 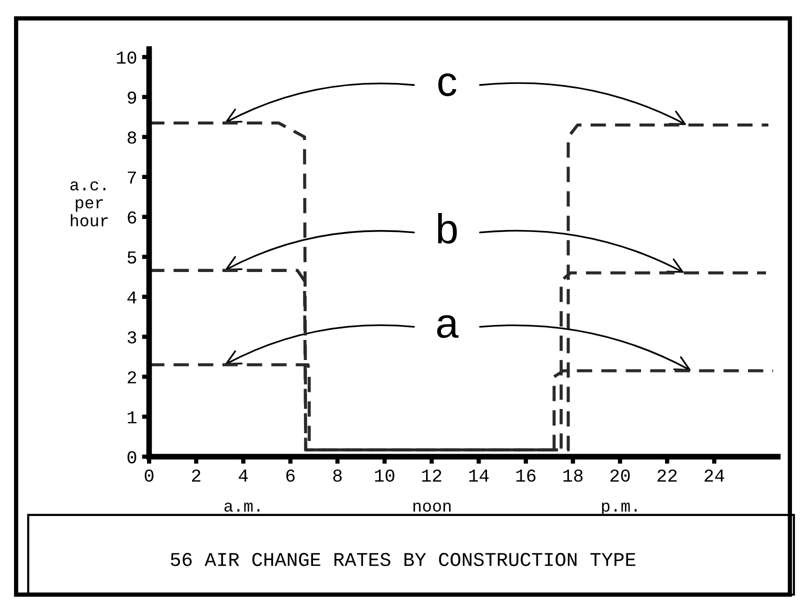 What do you see at coordinates (132, 178) in the screenshot?
I see `y-tick-label: 7` at bounding box center [132, 178].